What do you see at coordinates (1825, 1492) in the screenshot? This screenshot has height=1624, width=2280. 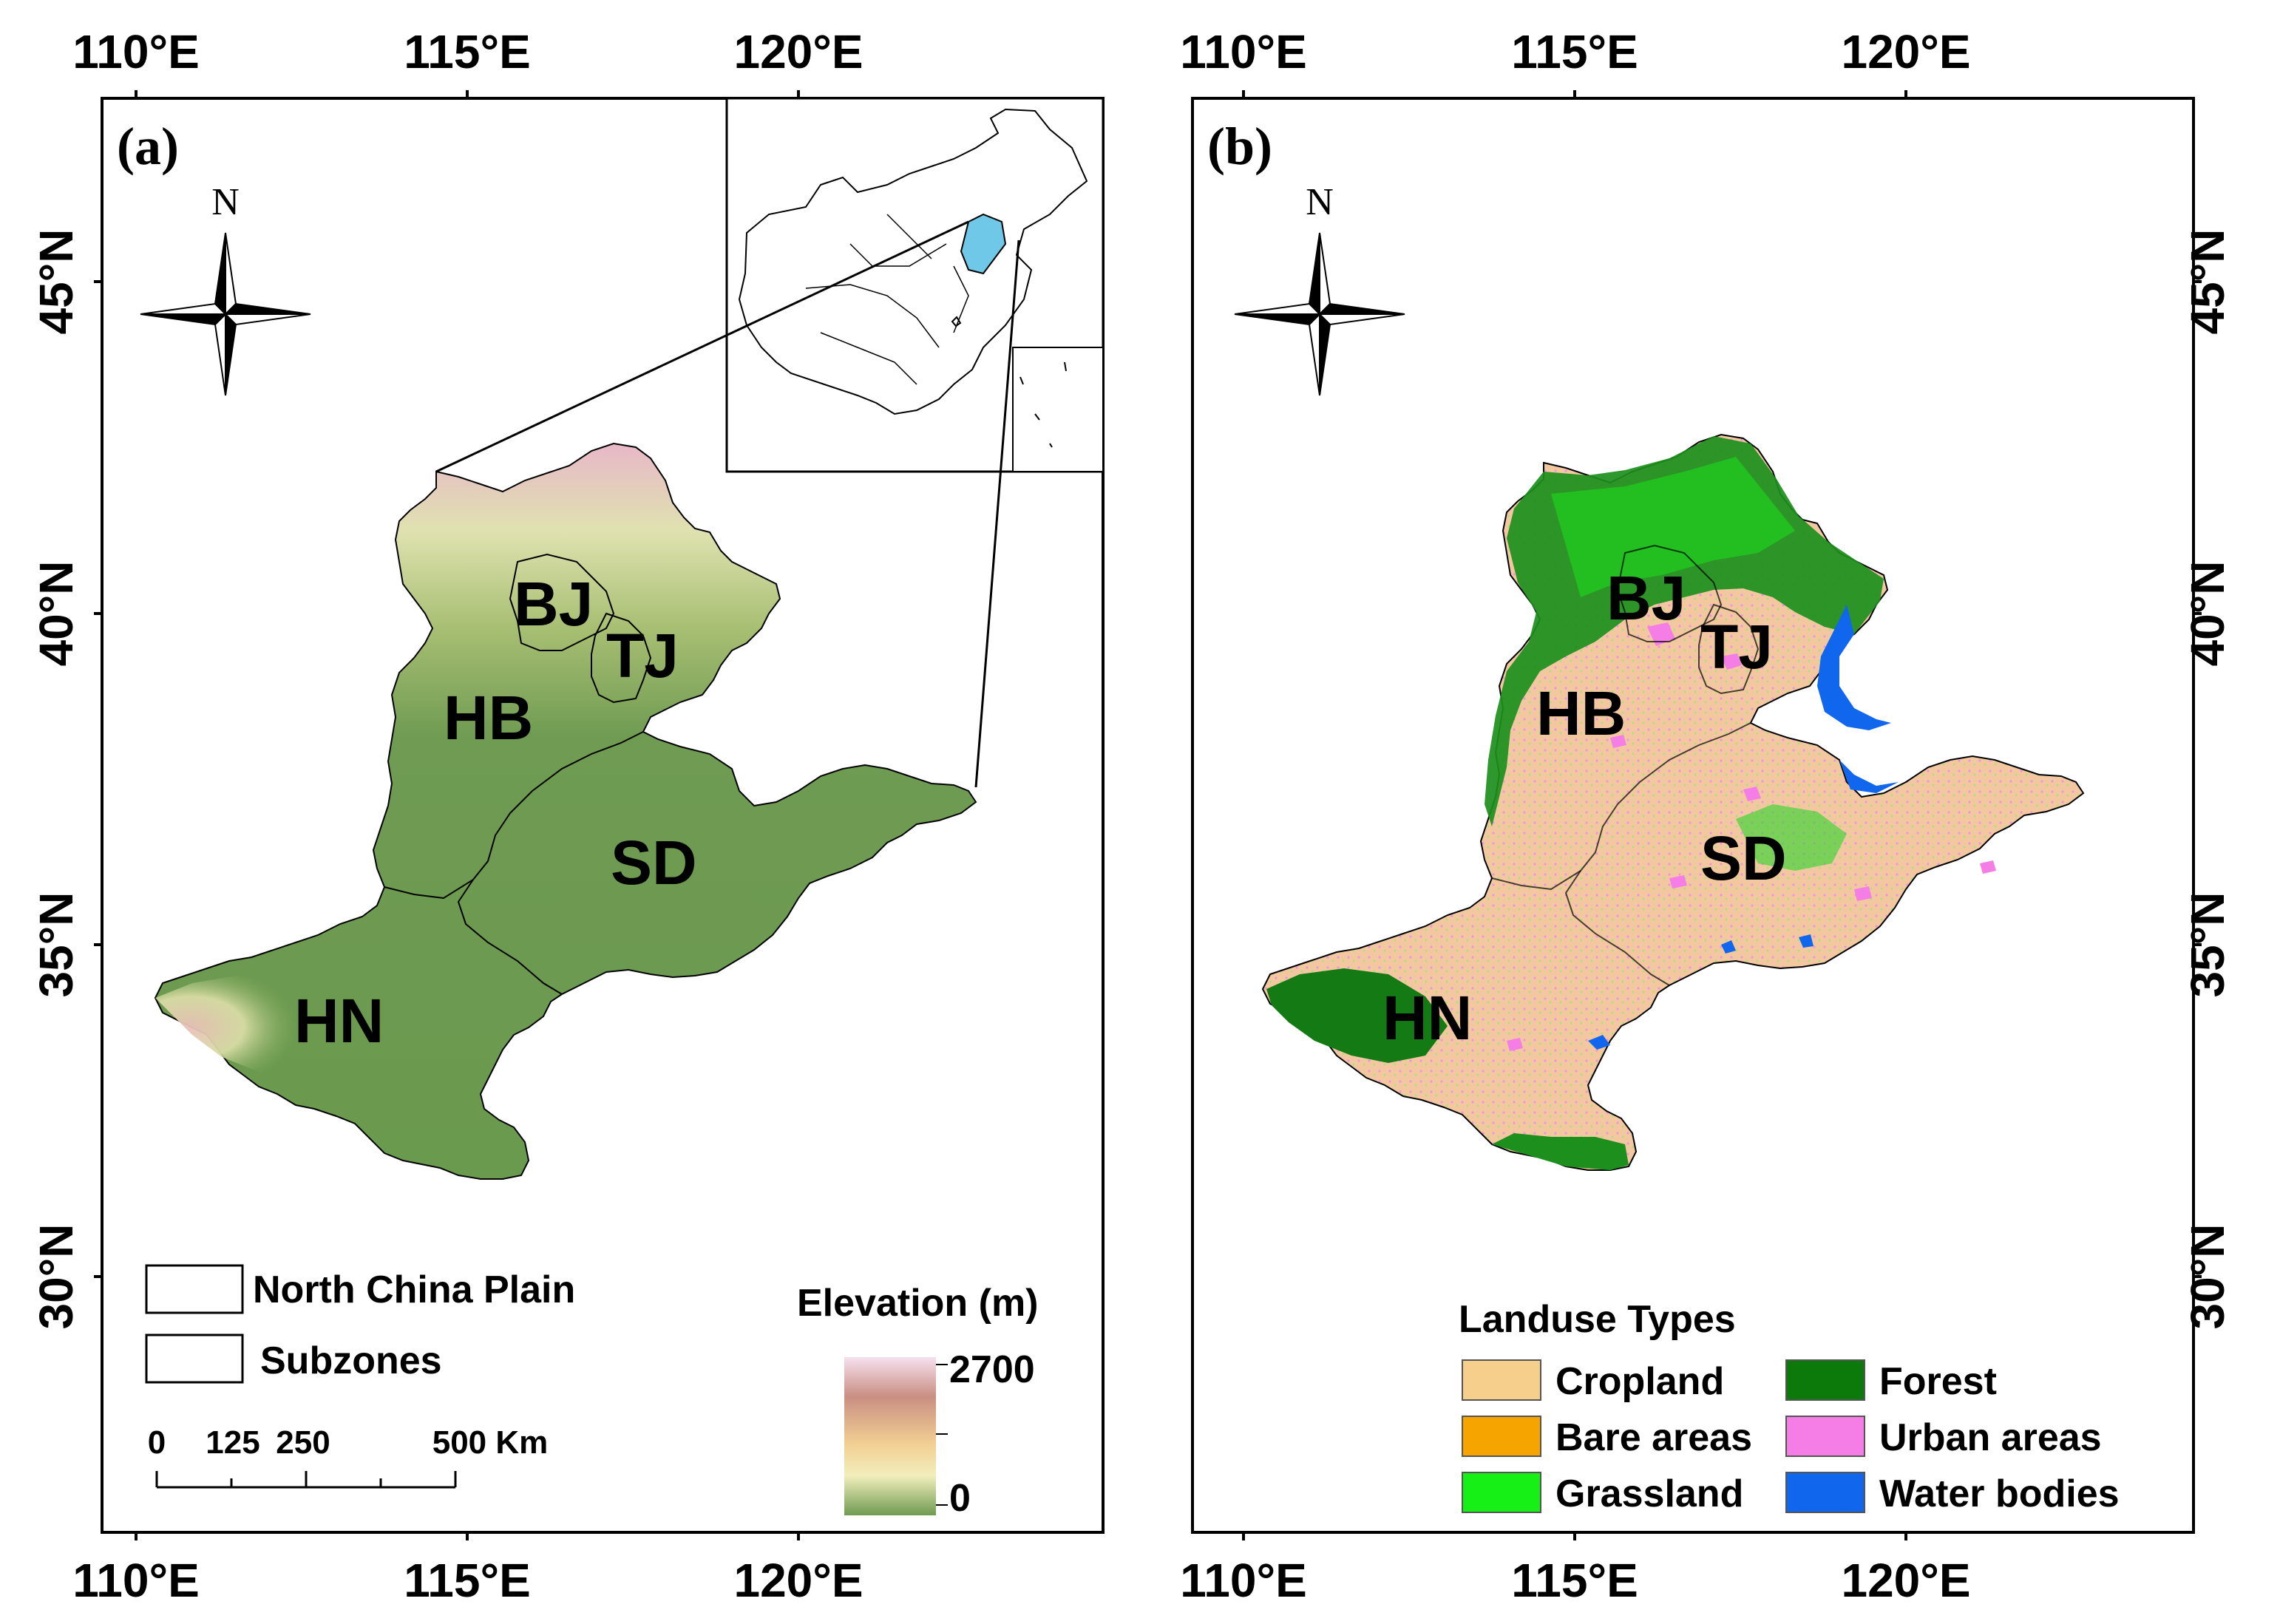 I see `legend-swatch-water-bodies` at bounding box center [1825, 1492].